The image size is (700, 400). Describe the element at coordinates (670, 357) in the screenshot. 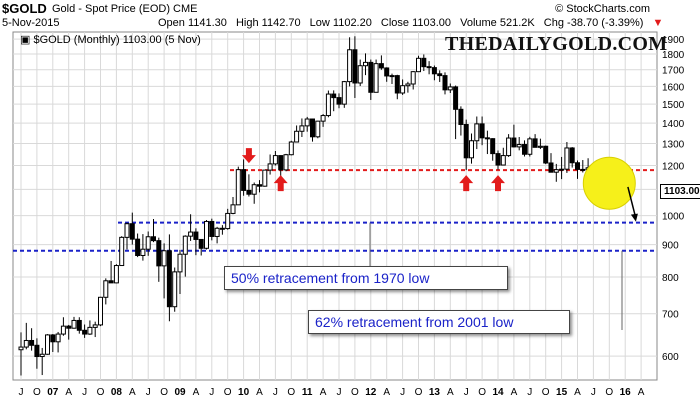

I see `y-tick-label: 600` at that location.